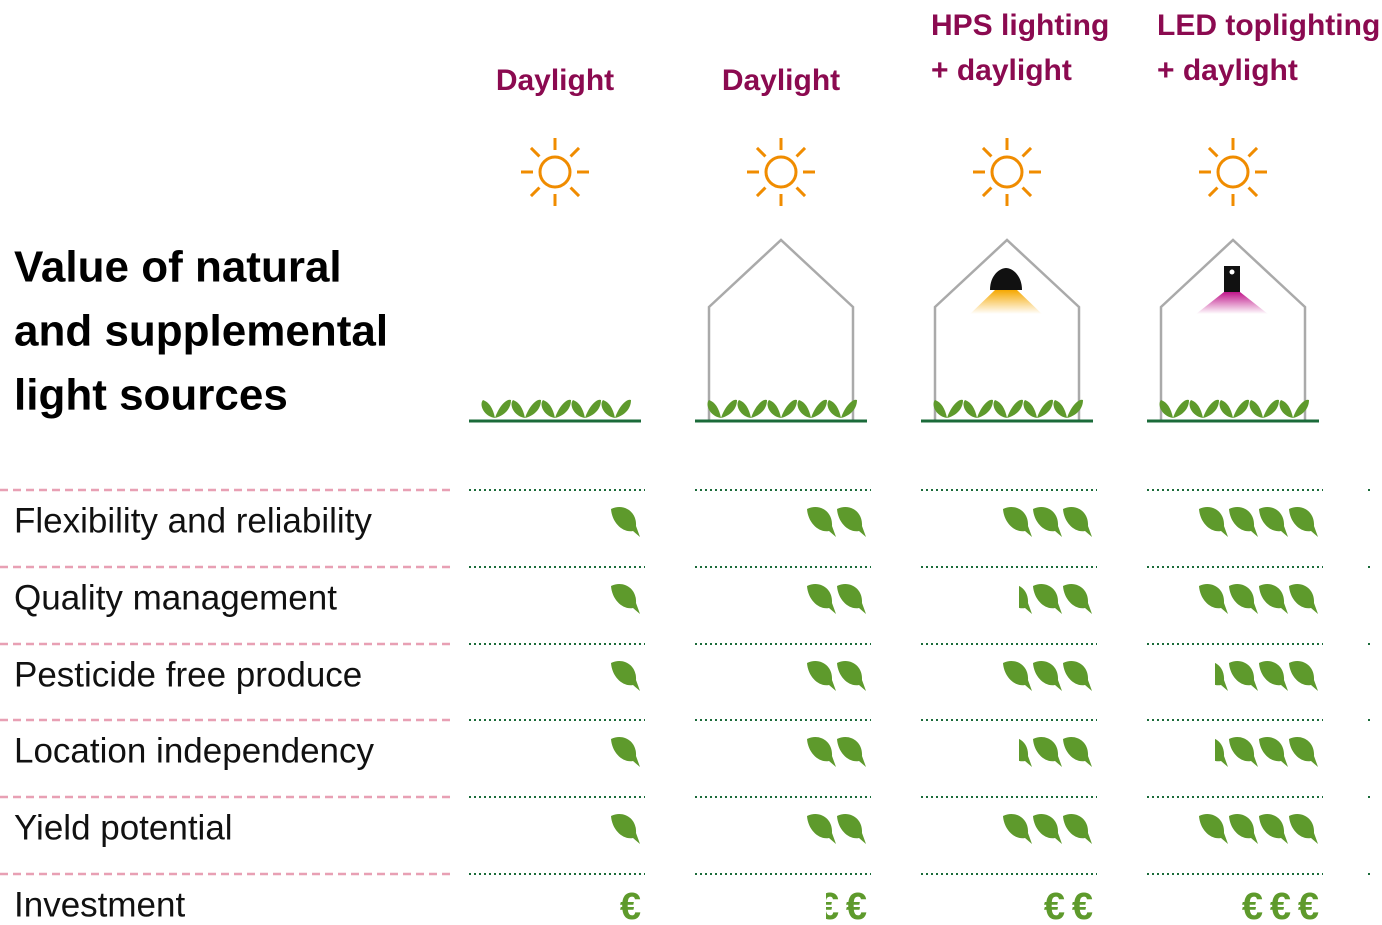 This screenshot has width=1382, height=925. Describe the element at coordinates (175, 597) in the screenshot. I see `row-label: Quality management` at that location.